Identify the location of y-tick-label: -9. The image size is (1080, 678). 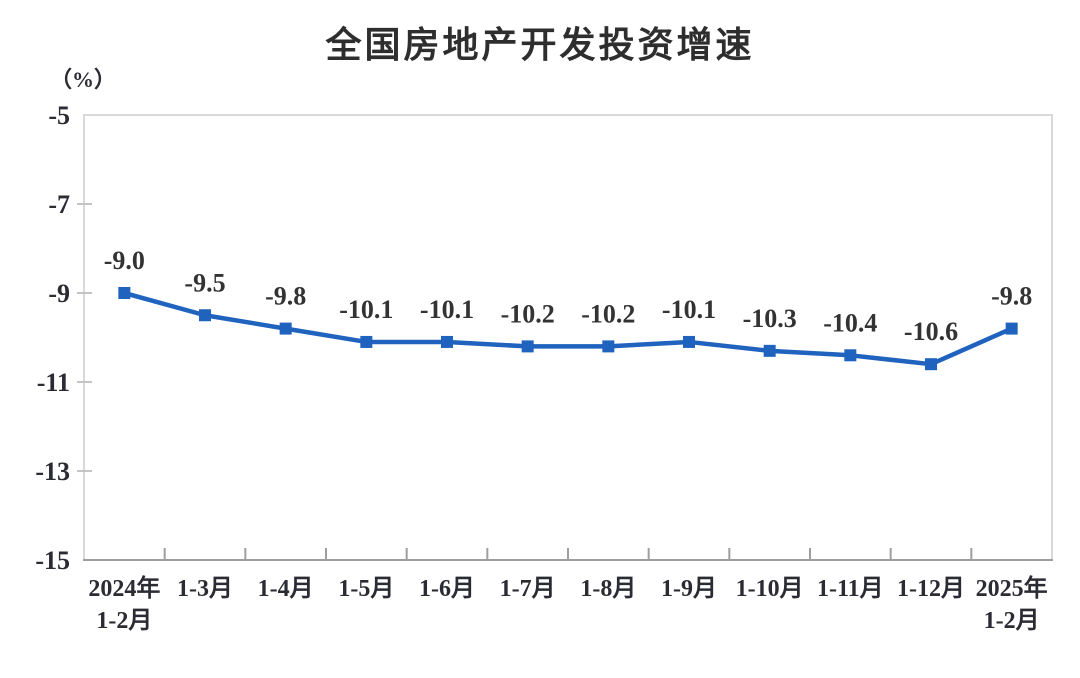
(59, 293).